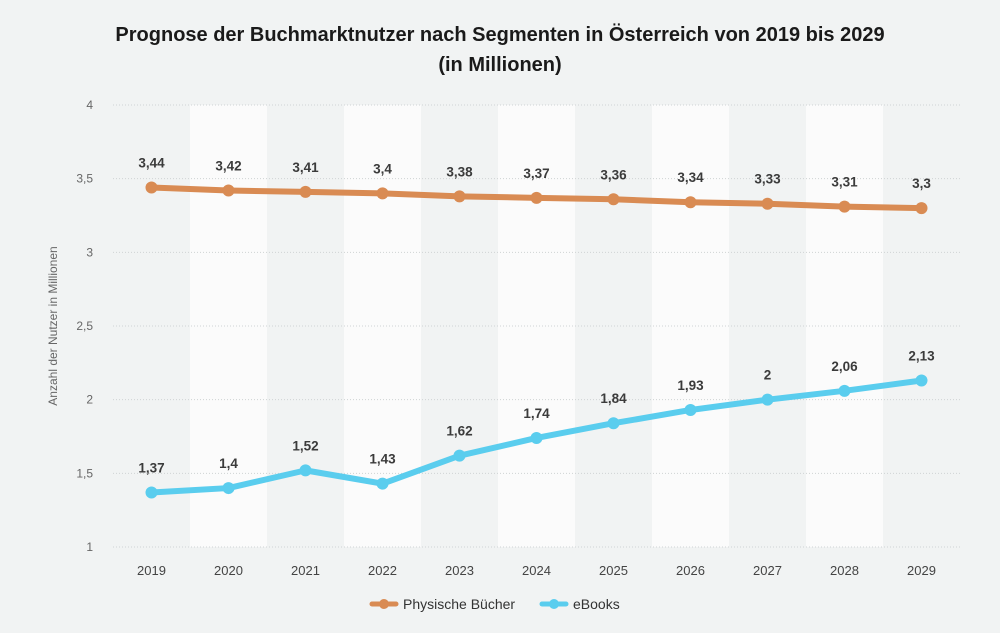 Image resolution: width=1000 pixels, height=633 pixels. Describe the element at coordinates (89, 252) in the screenshot. I see `y-tick-label: 3` at that location.